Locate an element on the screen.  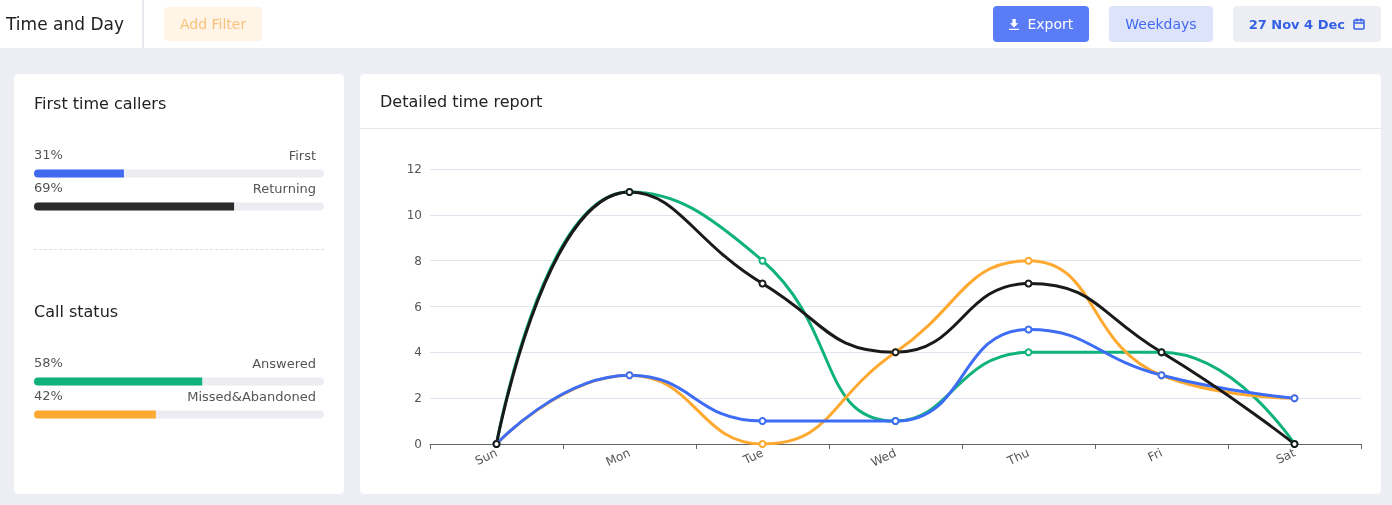
y-tick-label: 6 is located at coordinates (418, 306).